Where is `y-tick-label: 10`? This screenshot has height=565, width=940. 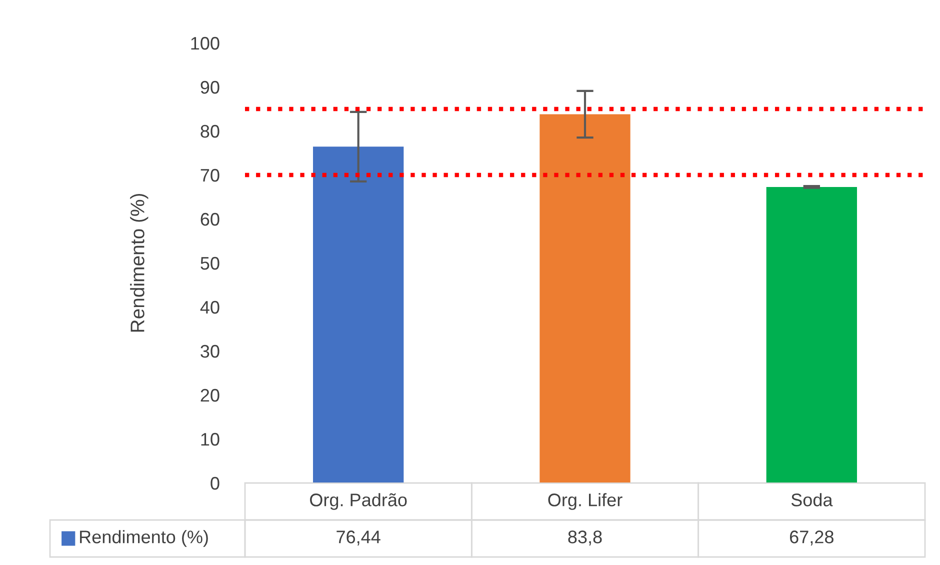 y-tick-label: 10 is located at coordinates (210, 439).